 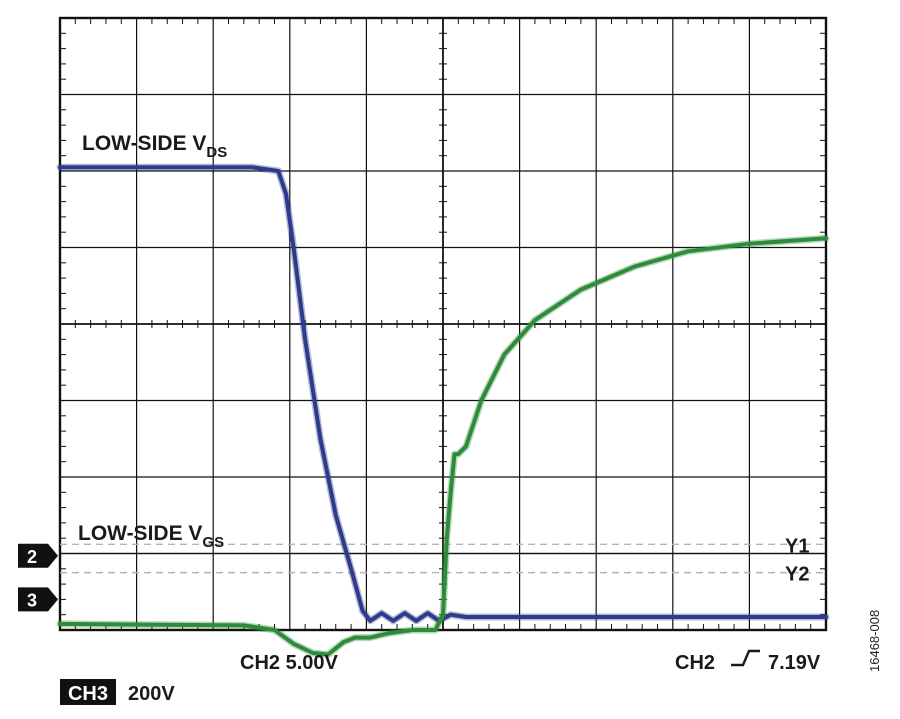 I want to click on vgs-label-subscript: GS, so click(x=213, y=542).